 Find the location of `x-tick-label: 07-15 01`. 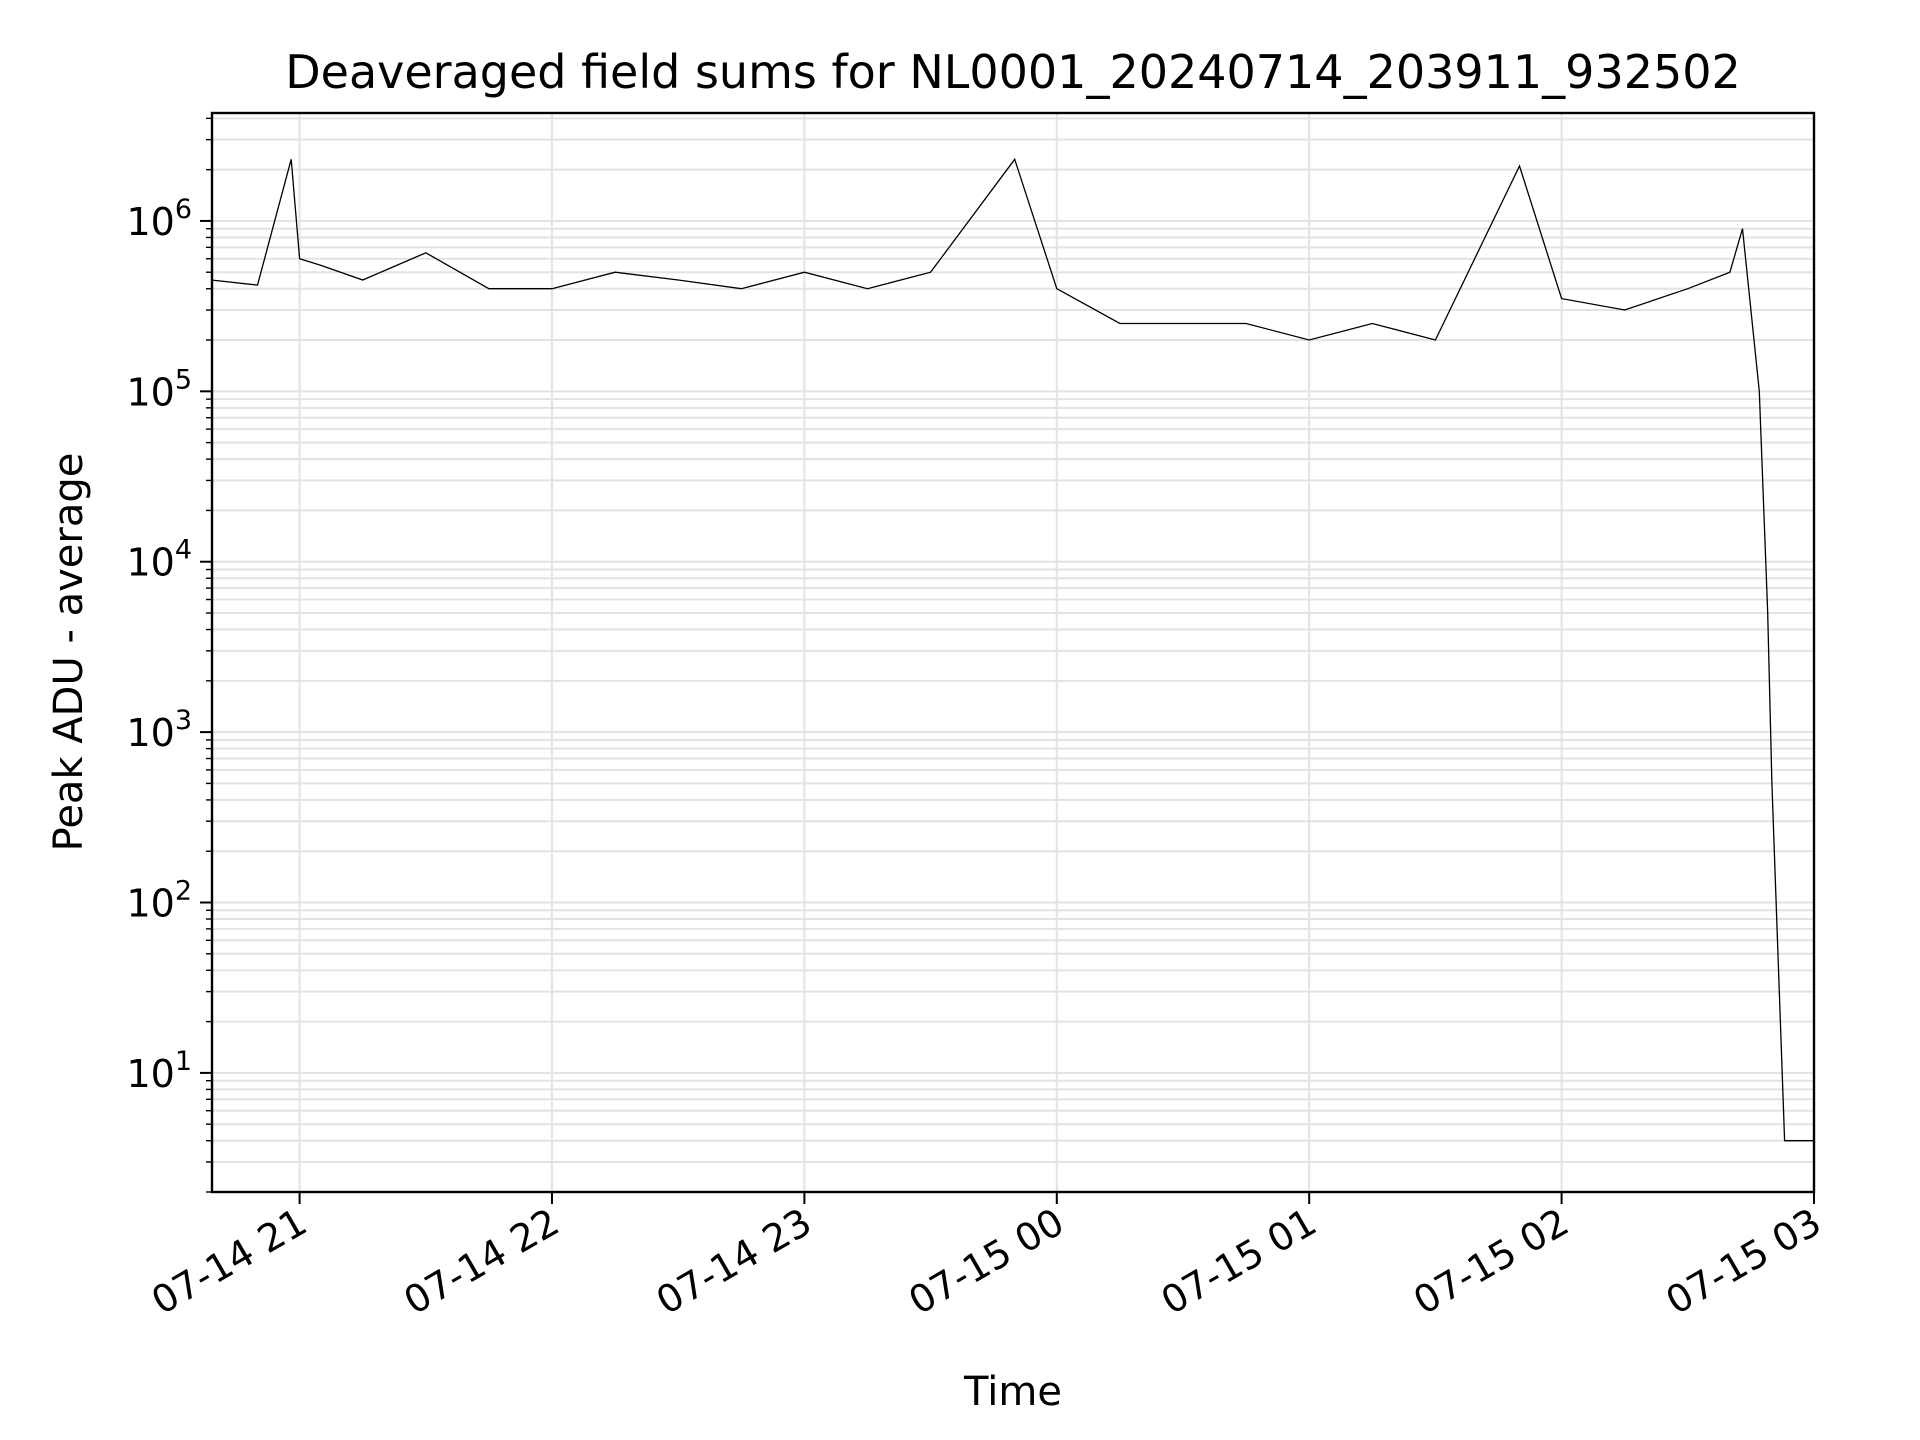

x-tick-label: 07-15 01 is located at coordinates (1239, 1262).